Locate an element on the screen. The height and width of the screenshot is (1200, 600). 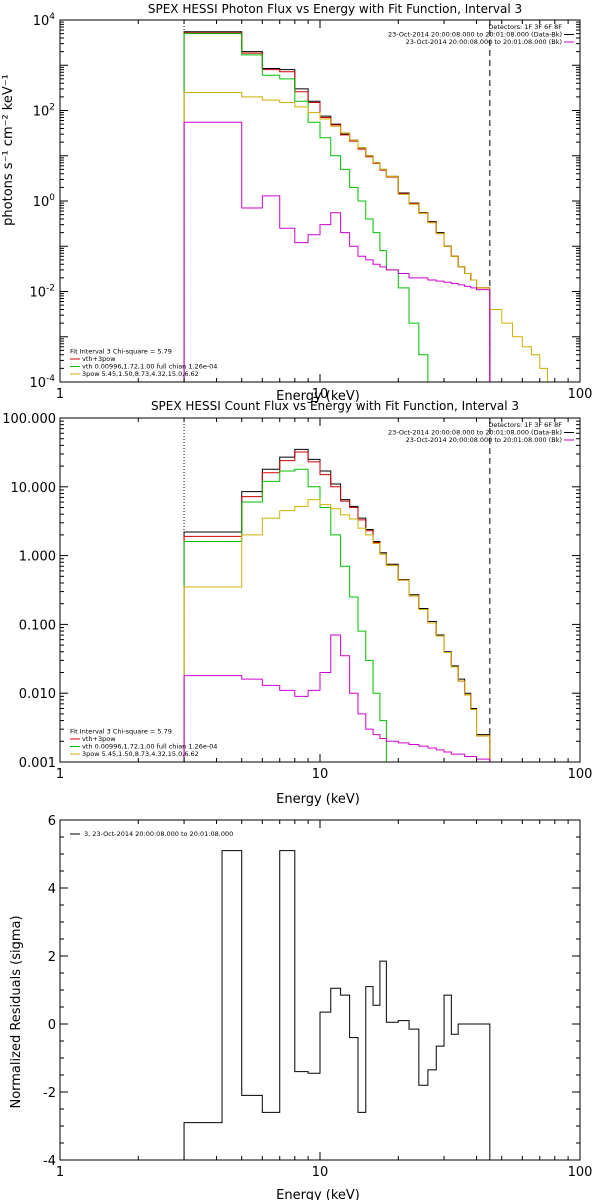
photon-flux-ylabel: photons s⁻¹ cm⁻² keV⁻¹ is located at coordinates (8, 150).